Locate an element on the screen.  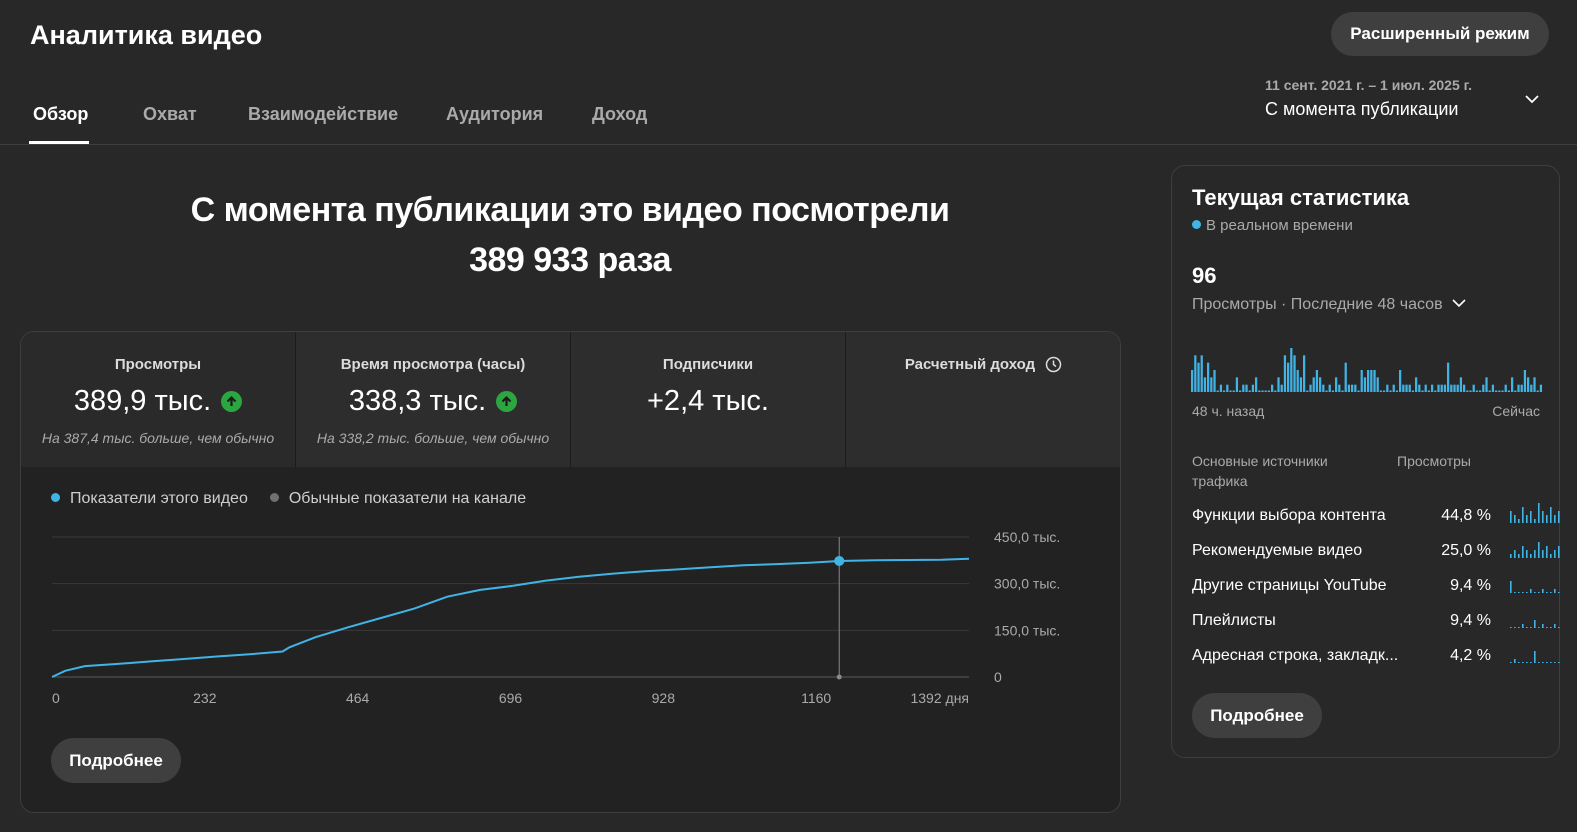
realtime-period-selector: Просмотры · Последние 48 часов is located at coordinates (1329, 305).